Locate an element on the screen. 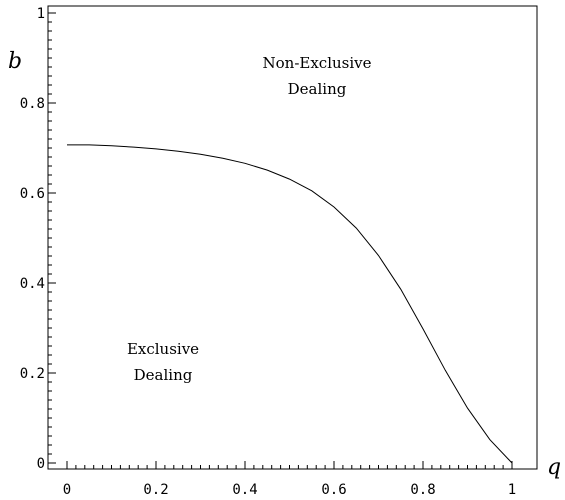 This screenshot has width=565, height=500. exclusive-label-line-1: Exclusive is located at coordinates (163, 349).